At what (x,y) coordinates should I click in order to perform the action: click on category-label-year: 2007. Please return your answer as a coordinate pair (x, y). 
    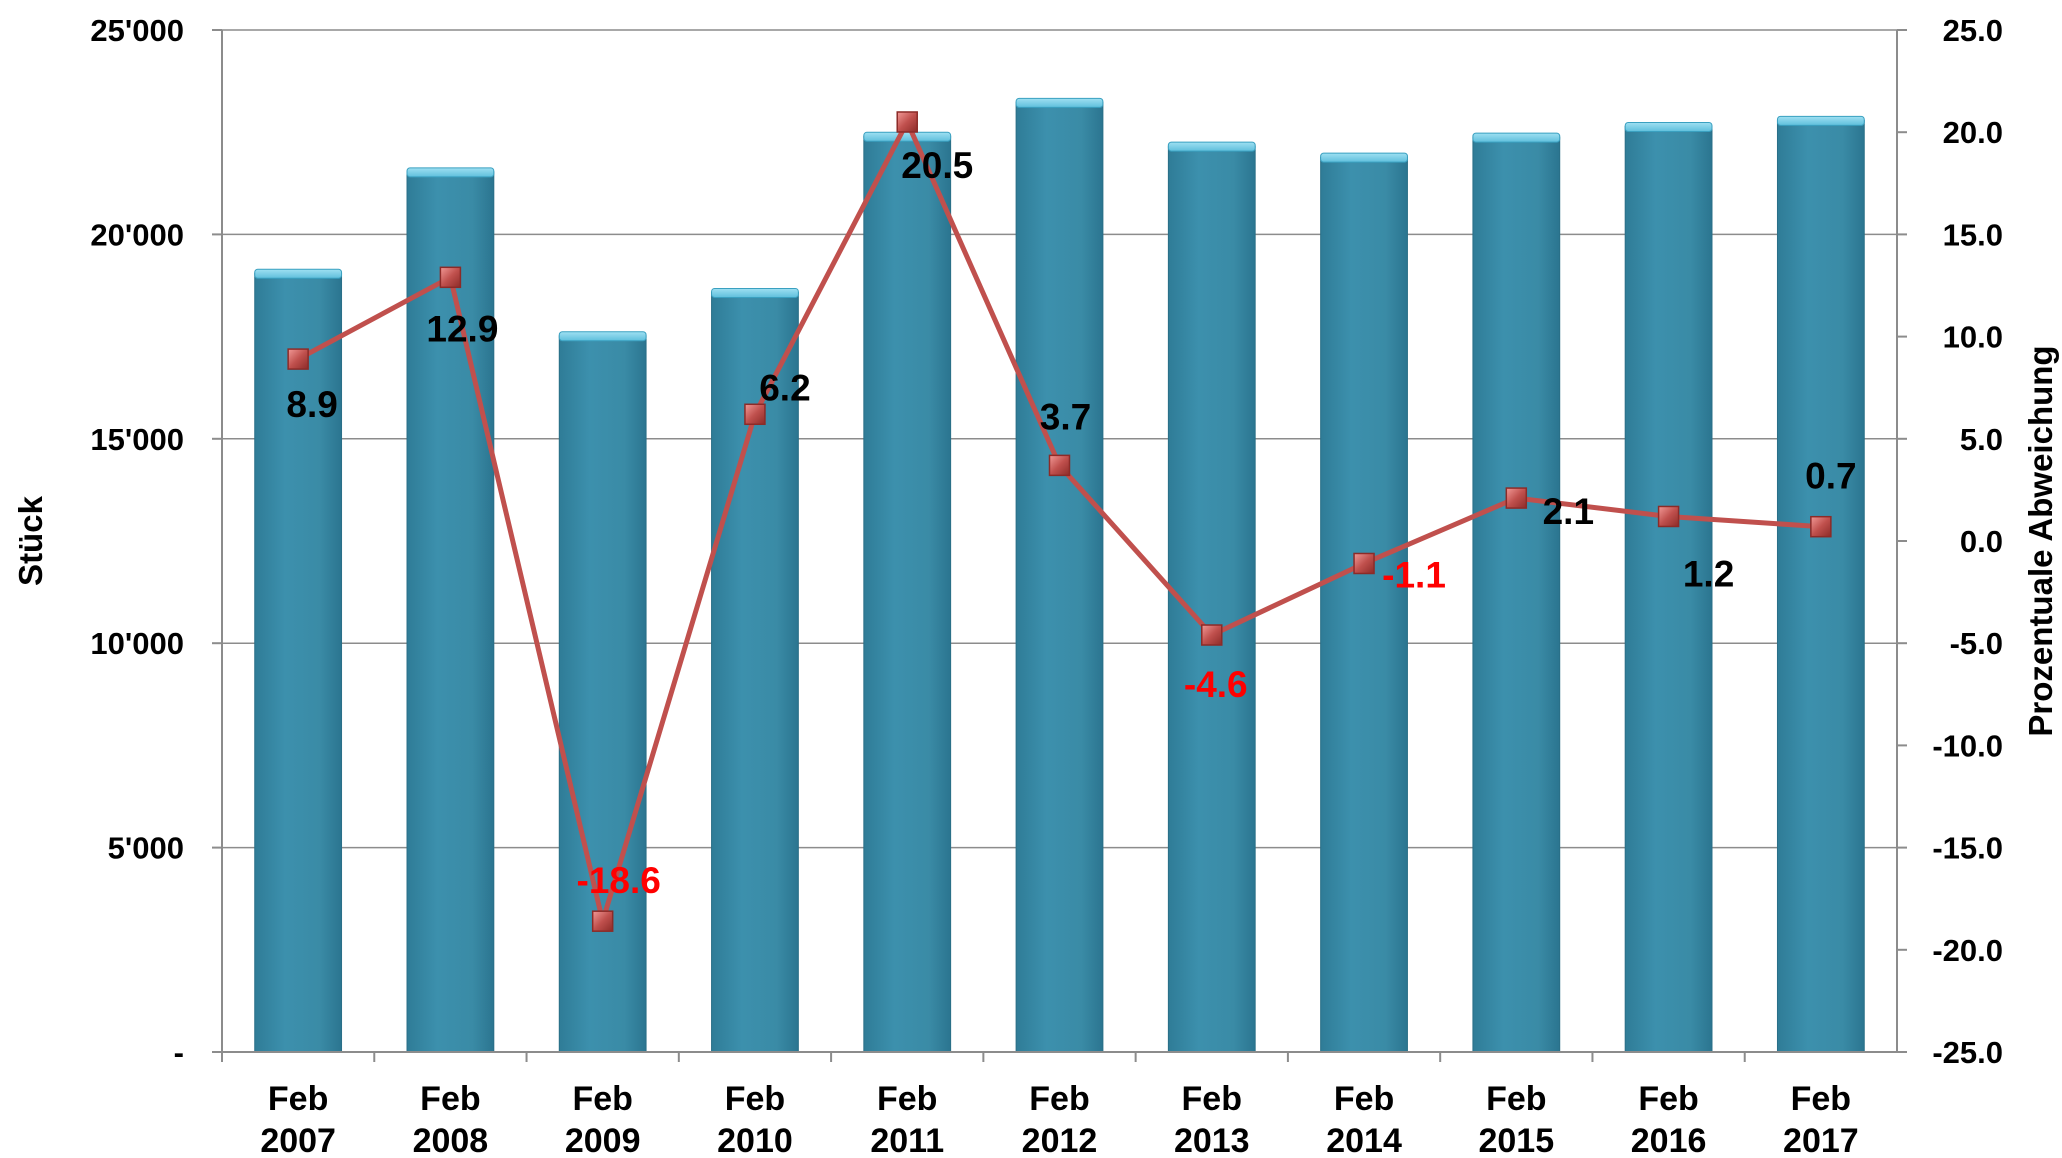
    Looking at the image, I should click on (298, 1140).